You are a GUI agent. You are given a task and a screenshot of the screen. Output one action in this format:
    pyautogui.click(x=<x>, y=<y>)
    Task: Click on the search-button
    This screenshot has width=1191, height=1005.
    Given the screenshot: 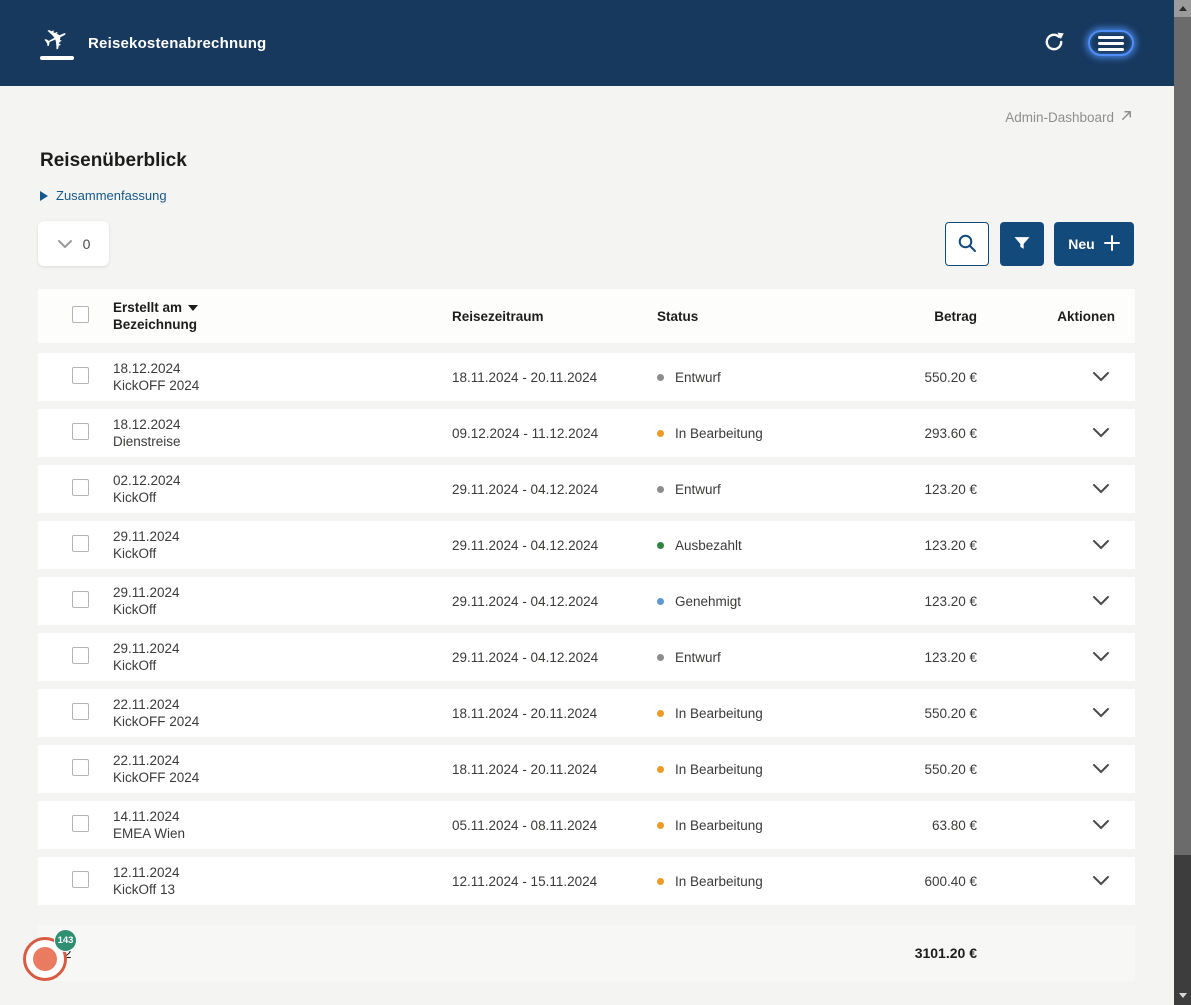 What is the action you would take?
    pyautogui.click(x=967, y=244)
    